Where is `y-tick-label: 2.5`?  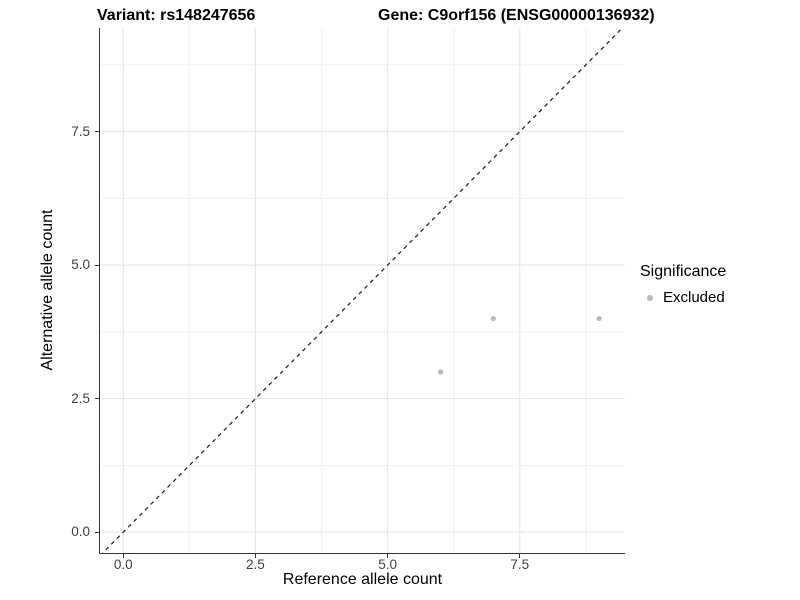 y-tick-label: 2.5 is located at coordinates (80, 398).